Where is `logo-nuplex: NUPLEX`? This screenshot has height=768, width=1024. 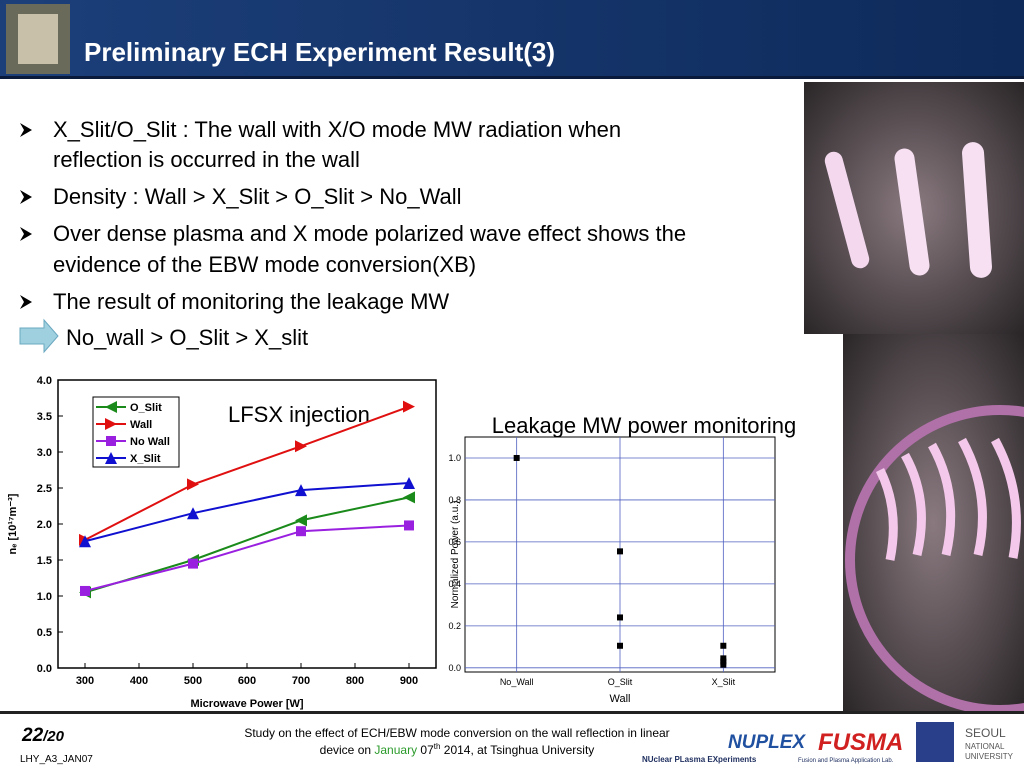 logo-nuplex: NUPLEX is located at coordinates (767, 742).